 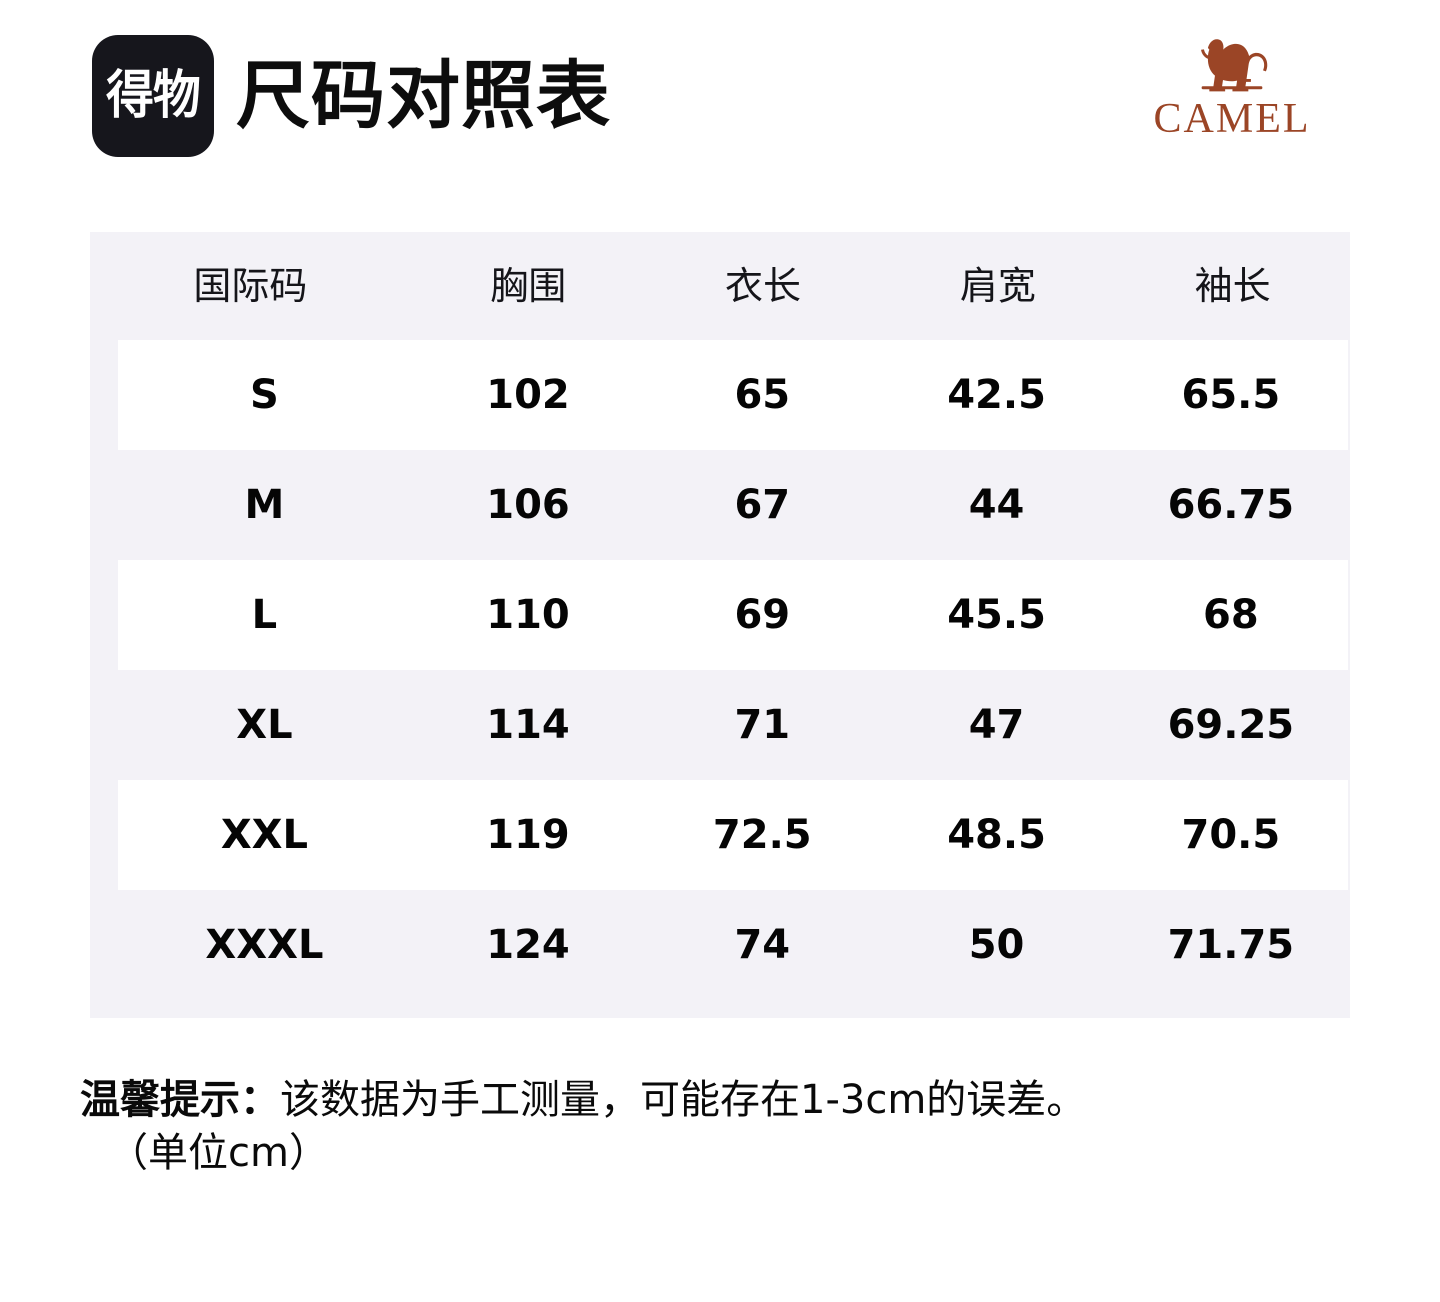 What do you see at coordinates (762, 725) in the screenshot?
I see `cell-length: 71` at bounding box center [762, 725].